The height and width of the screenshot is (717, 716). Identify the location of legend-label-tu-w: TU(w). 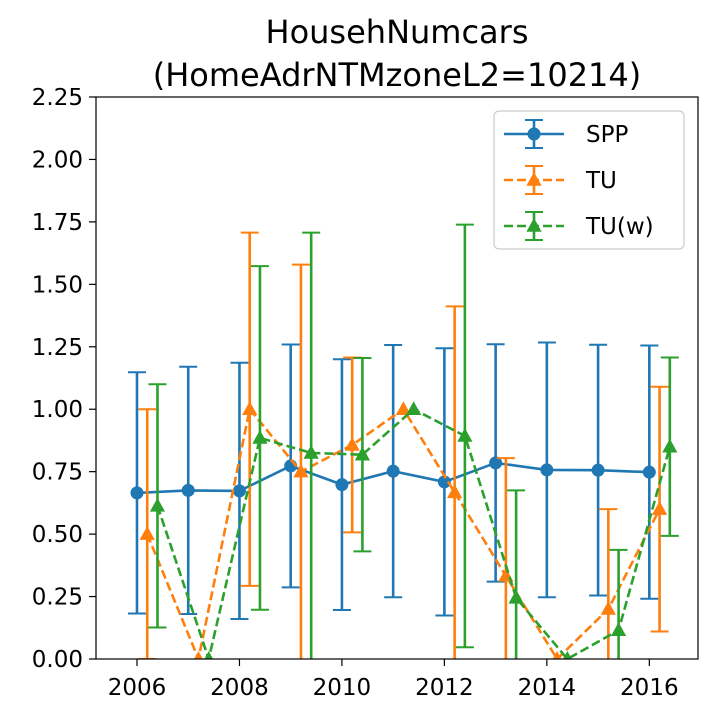
(619, 227).